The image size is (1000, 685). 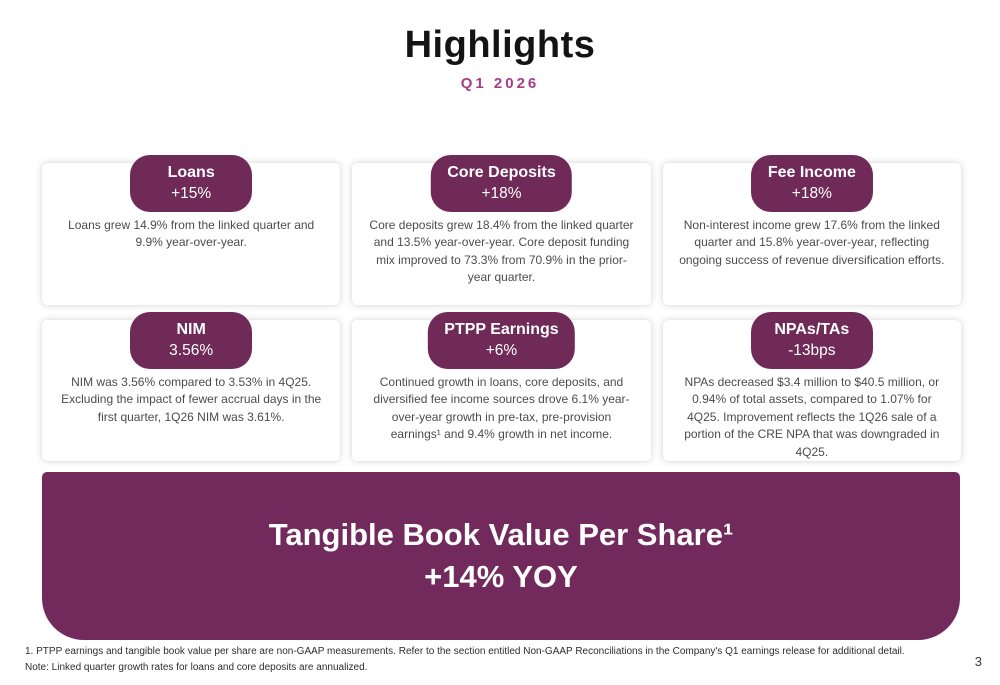 I want to click on metric-badge-core-deposits: Core Deposits +18%, so click(x=501, y=183).